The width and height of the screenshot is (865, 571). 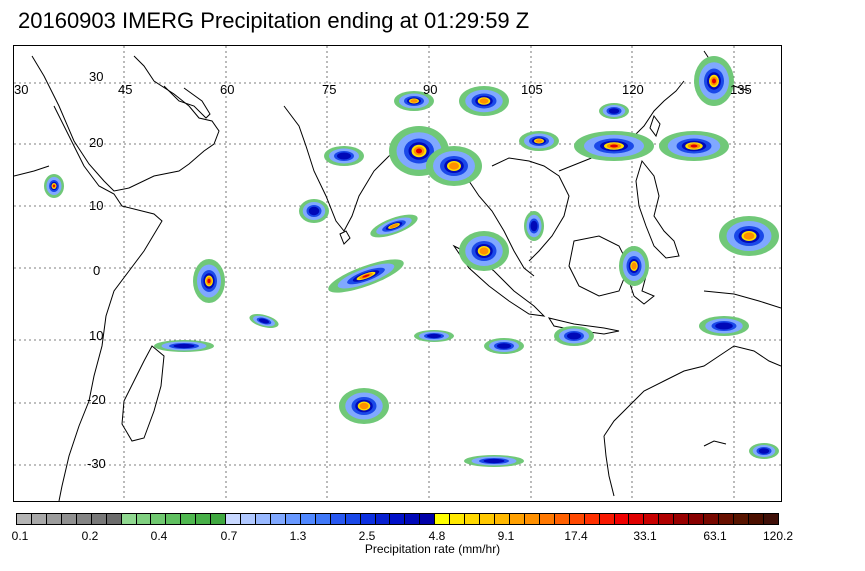 I want to click on lon-label: 75, so click(x=329, y=89).